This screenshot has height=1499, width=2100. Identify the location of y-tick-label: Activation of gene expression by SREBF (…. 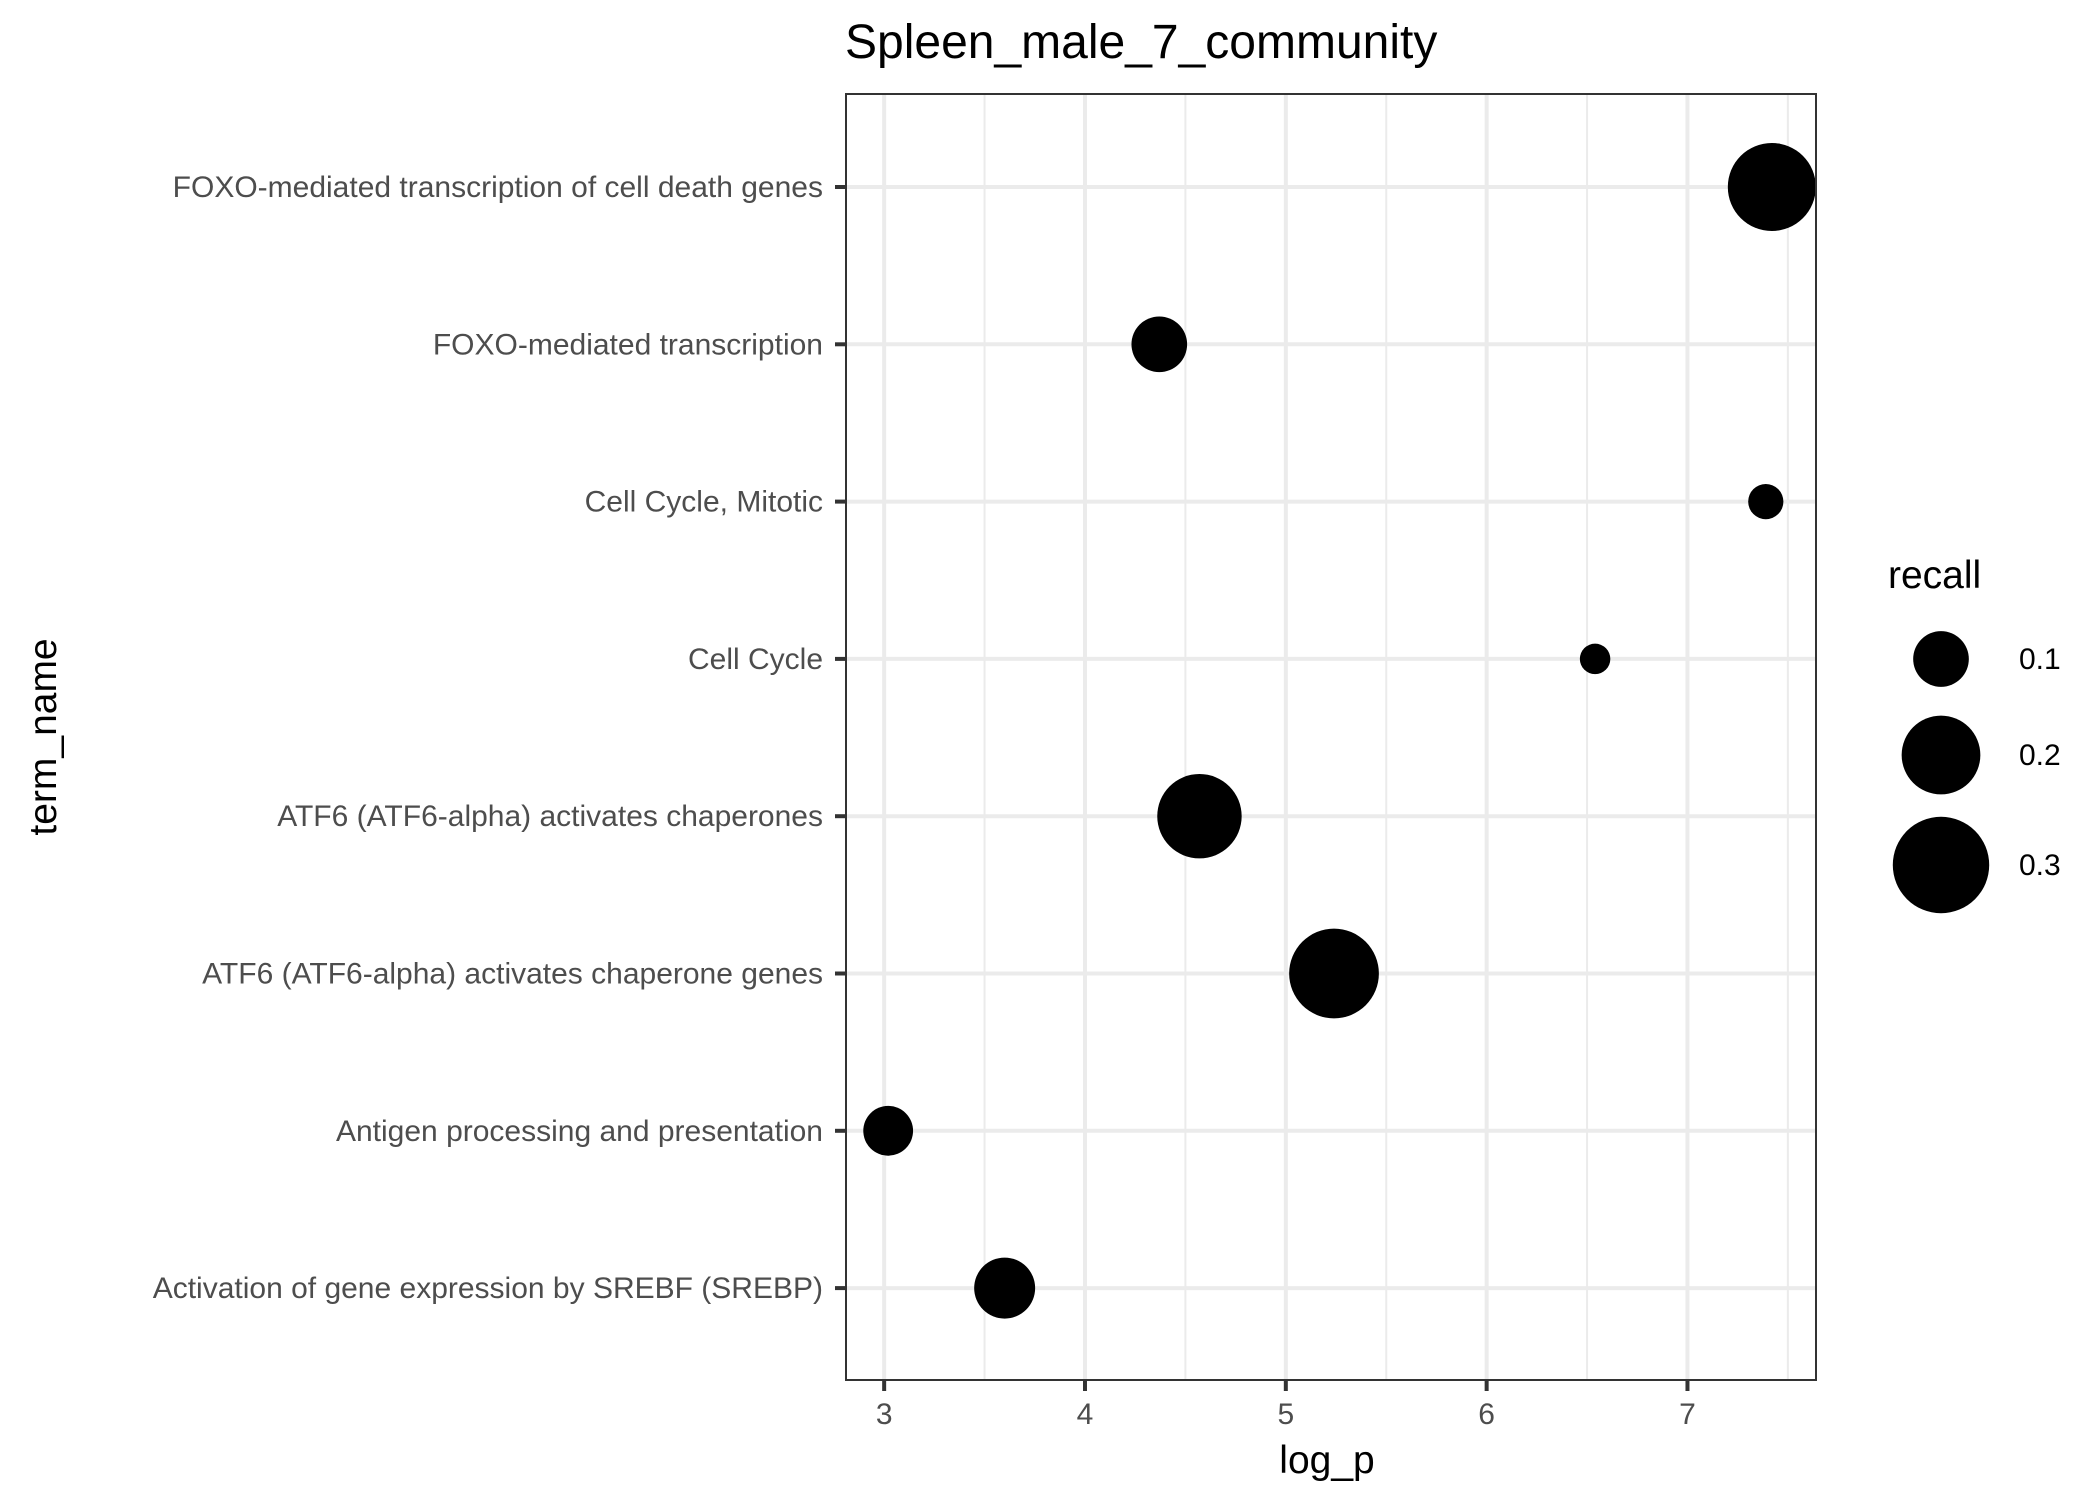
(488, 1288).